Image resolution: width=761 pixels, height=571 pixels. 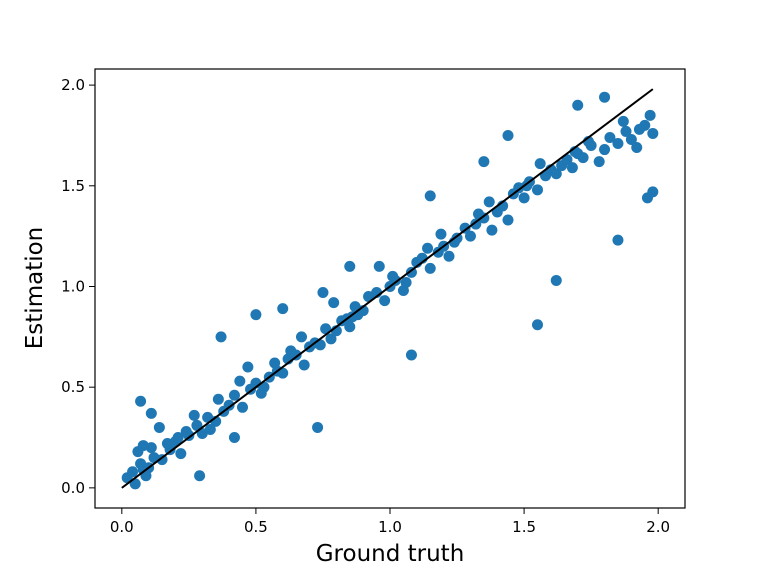 I want to click on x-axis-label: Ground truth, so click(x=390, y=554).